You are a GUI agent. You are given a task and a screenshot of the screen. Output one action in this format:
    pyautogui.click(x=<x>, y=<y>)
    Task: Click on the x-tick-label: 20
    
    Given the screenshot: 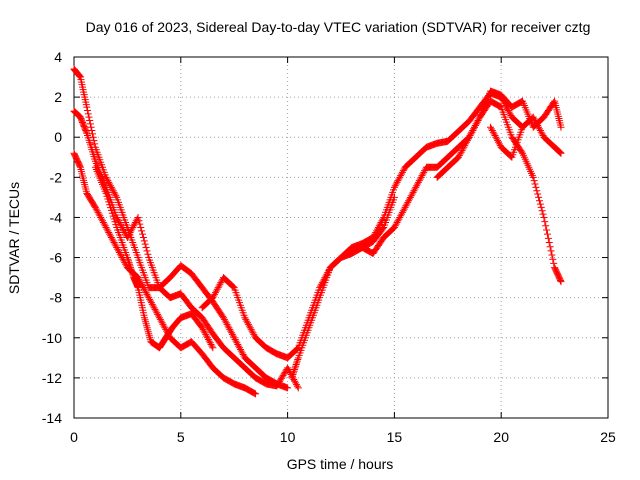 What is the action you would take?
    pyautogui.click(x=501, y=437)
    